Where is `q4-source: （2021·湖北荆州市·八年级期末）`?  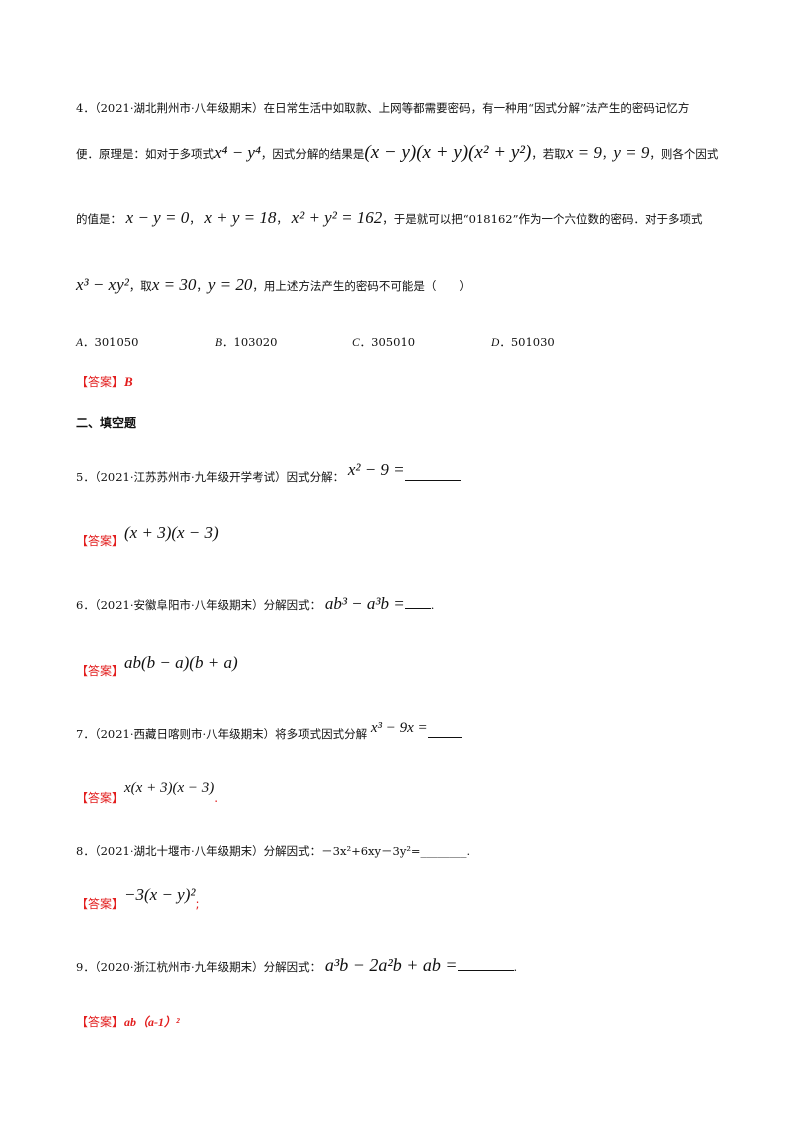
q4-source: （2021·湖北荆州市·八年级期末） is located at coordinates (179, 108).